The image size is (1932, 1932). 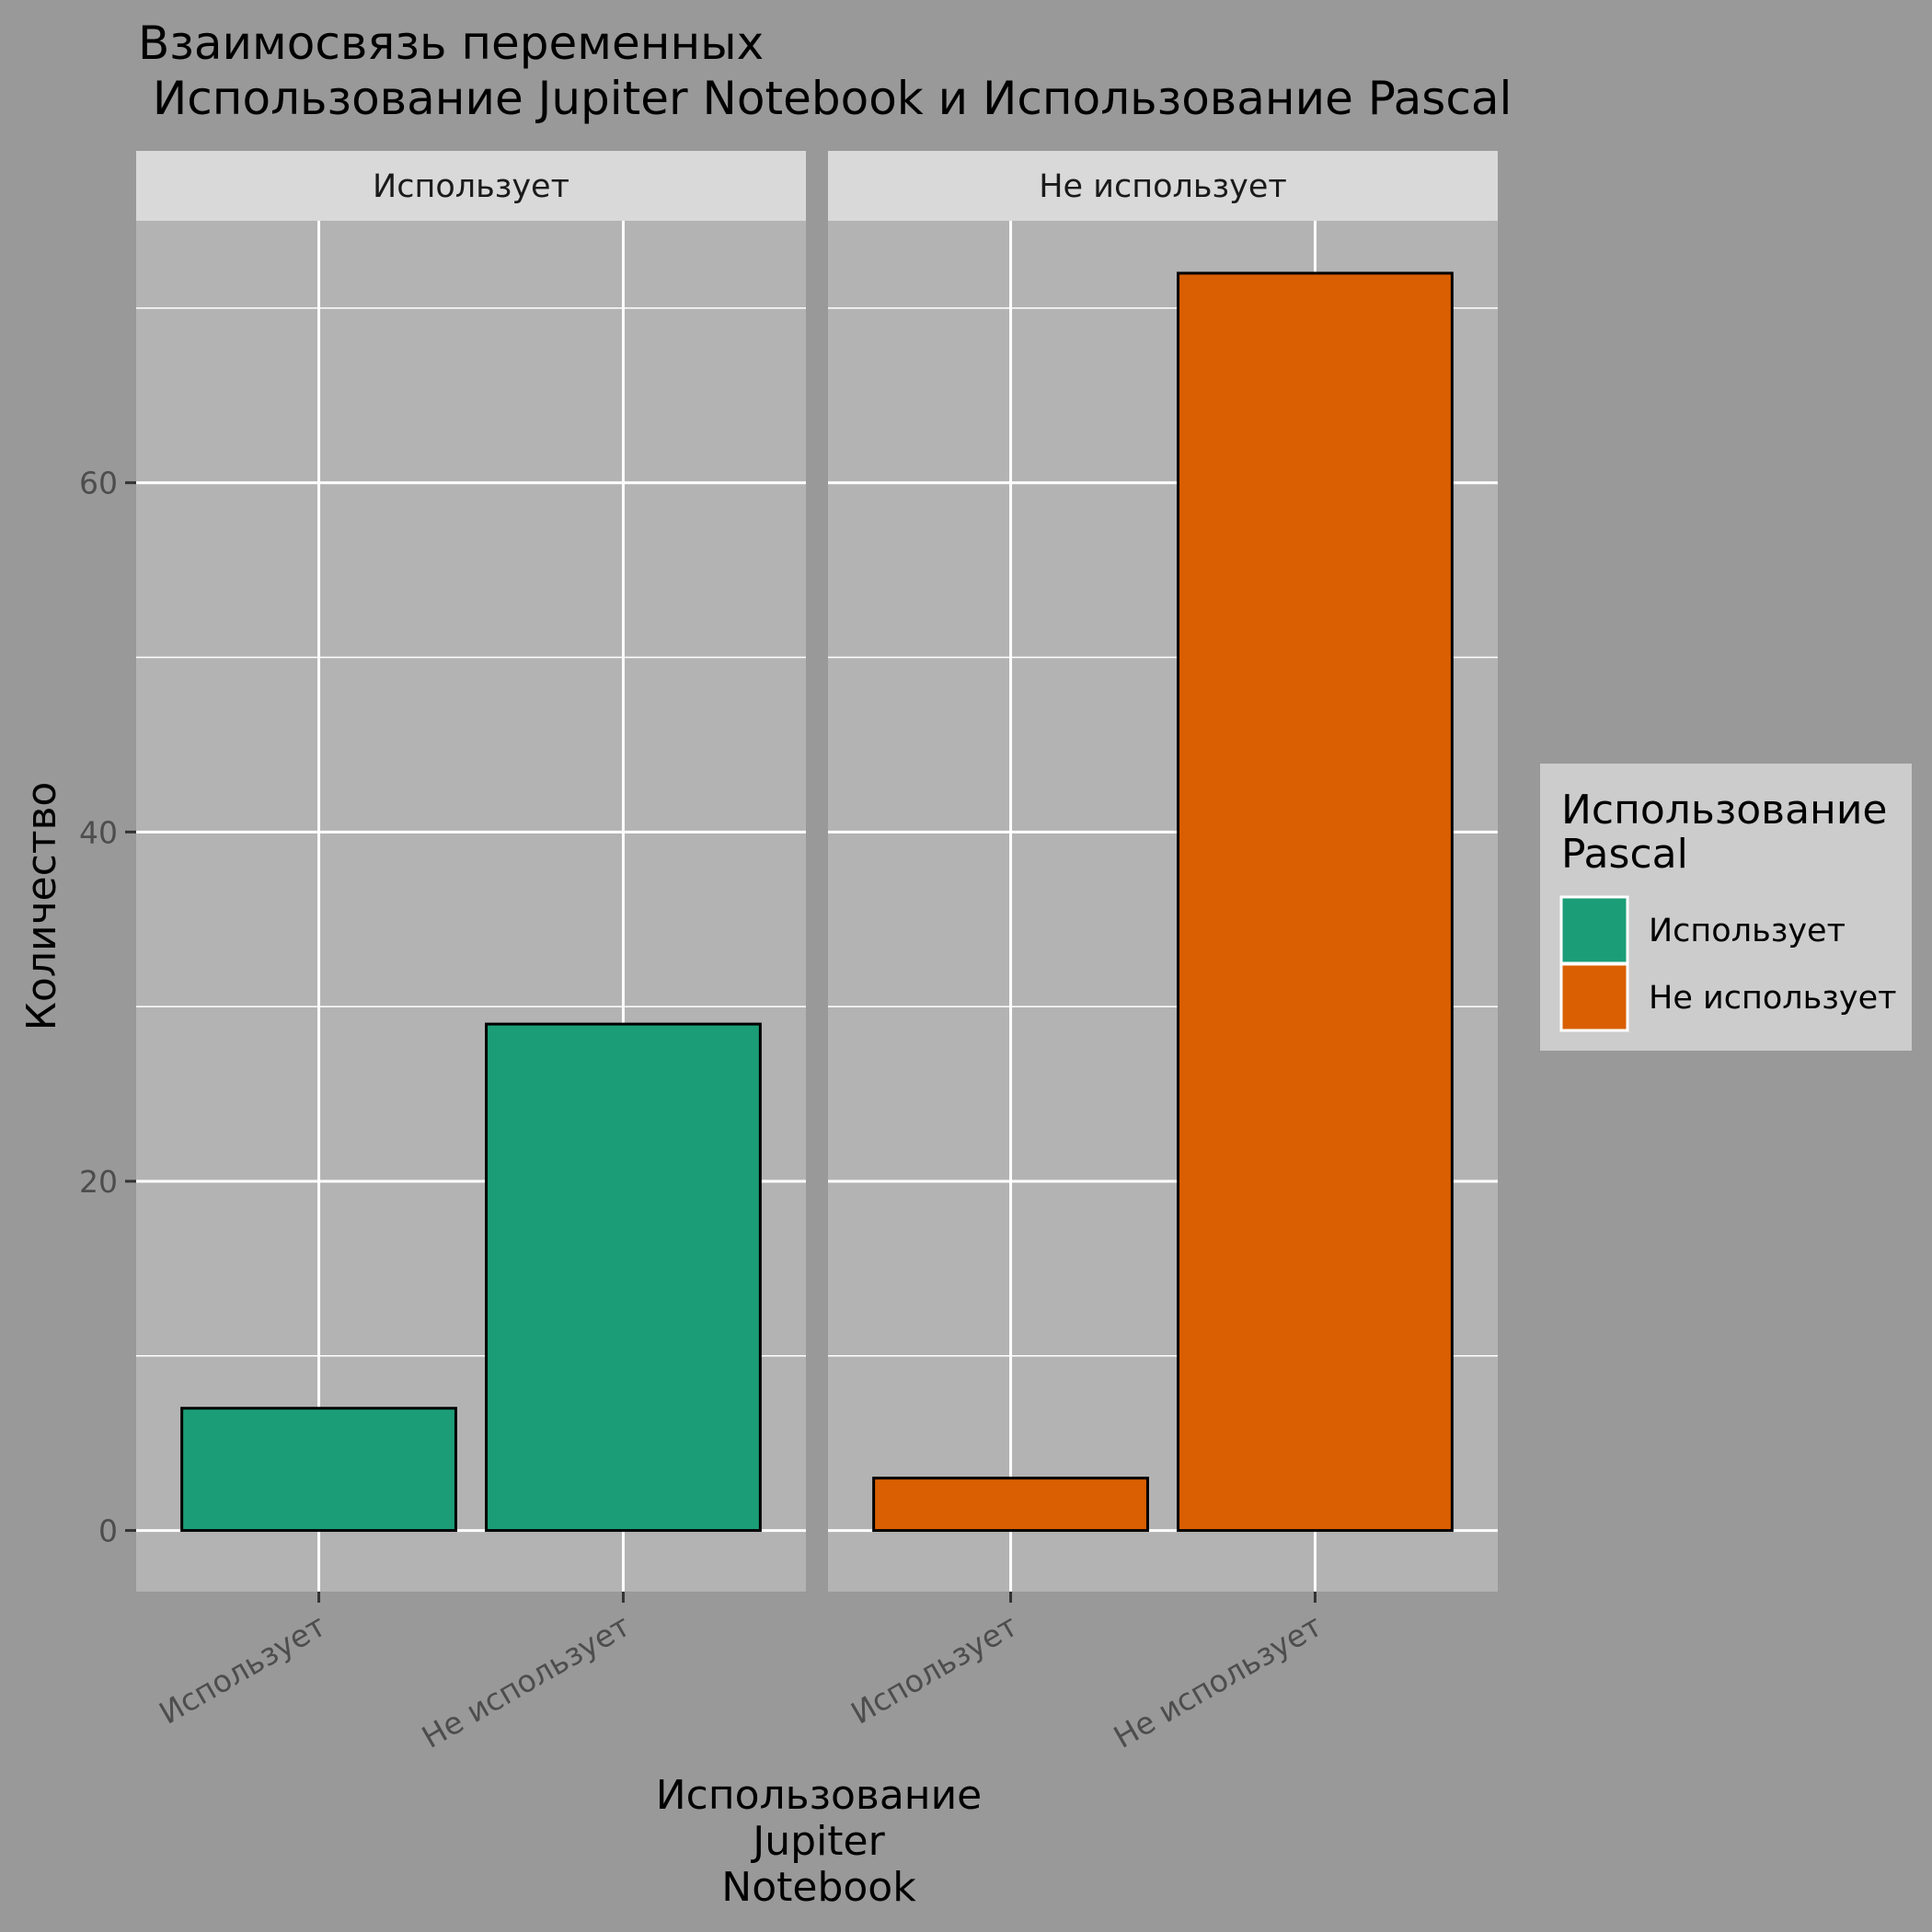 What do you see at coordinates (98, 1182) in the screenshot?
I see `y-tick-label: 20` at bounding box center [98, 1182].